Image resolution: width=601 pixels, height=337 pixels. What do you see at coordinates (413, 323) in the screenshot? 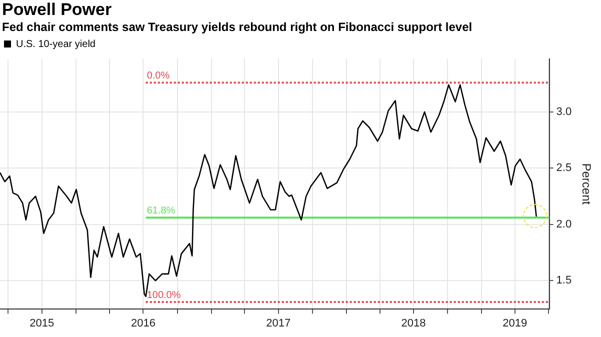
I see `x-tick-label: 2018` at bounding box center [413, 323].